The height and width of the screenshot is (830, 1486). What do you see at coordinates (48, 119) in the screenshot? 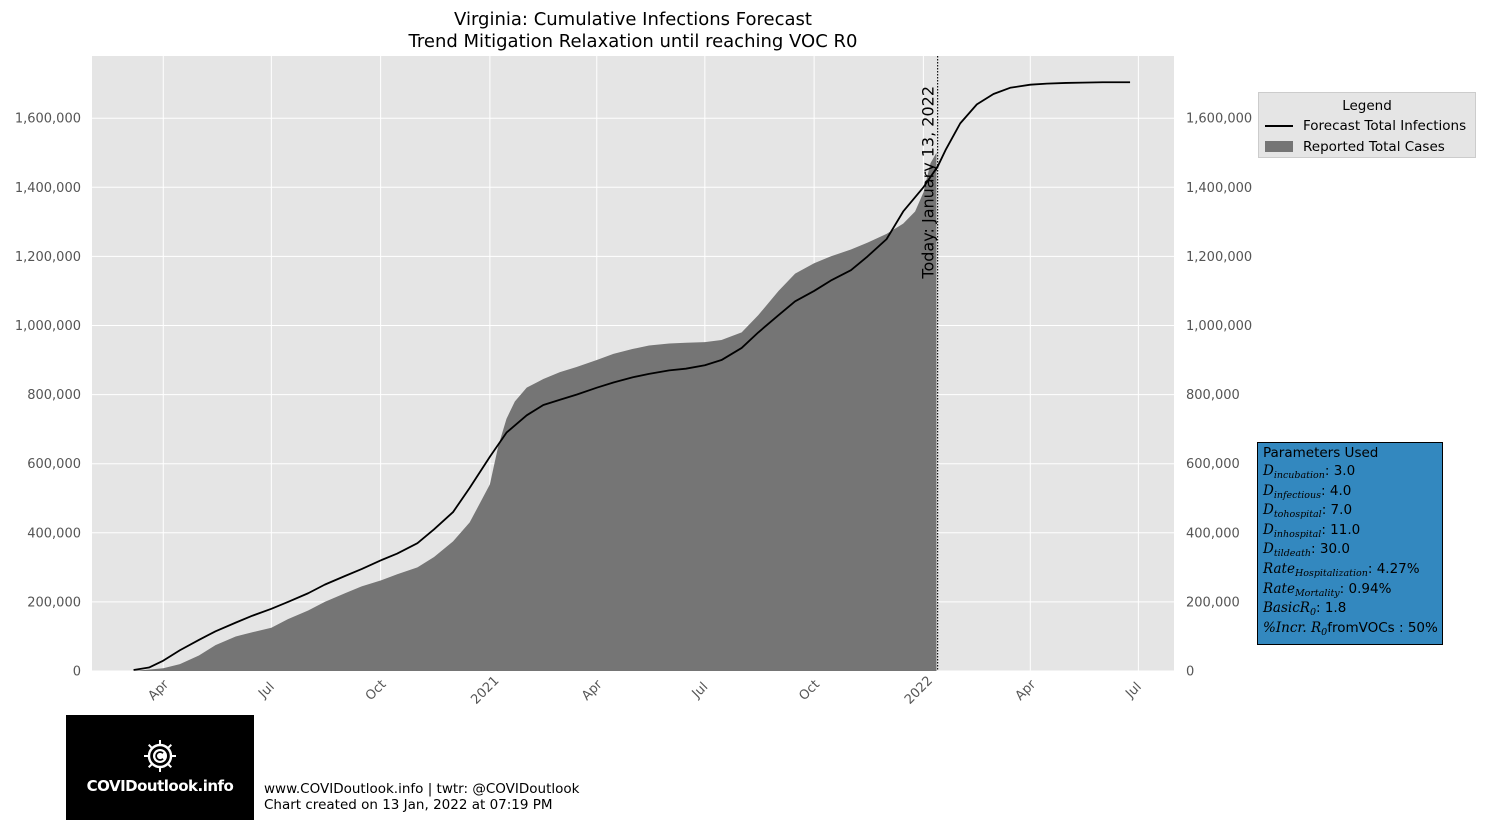
I see `y-tick-label-left: 1,600,000` at bounding box center [48, 119].